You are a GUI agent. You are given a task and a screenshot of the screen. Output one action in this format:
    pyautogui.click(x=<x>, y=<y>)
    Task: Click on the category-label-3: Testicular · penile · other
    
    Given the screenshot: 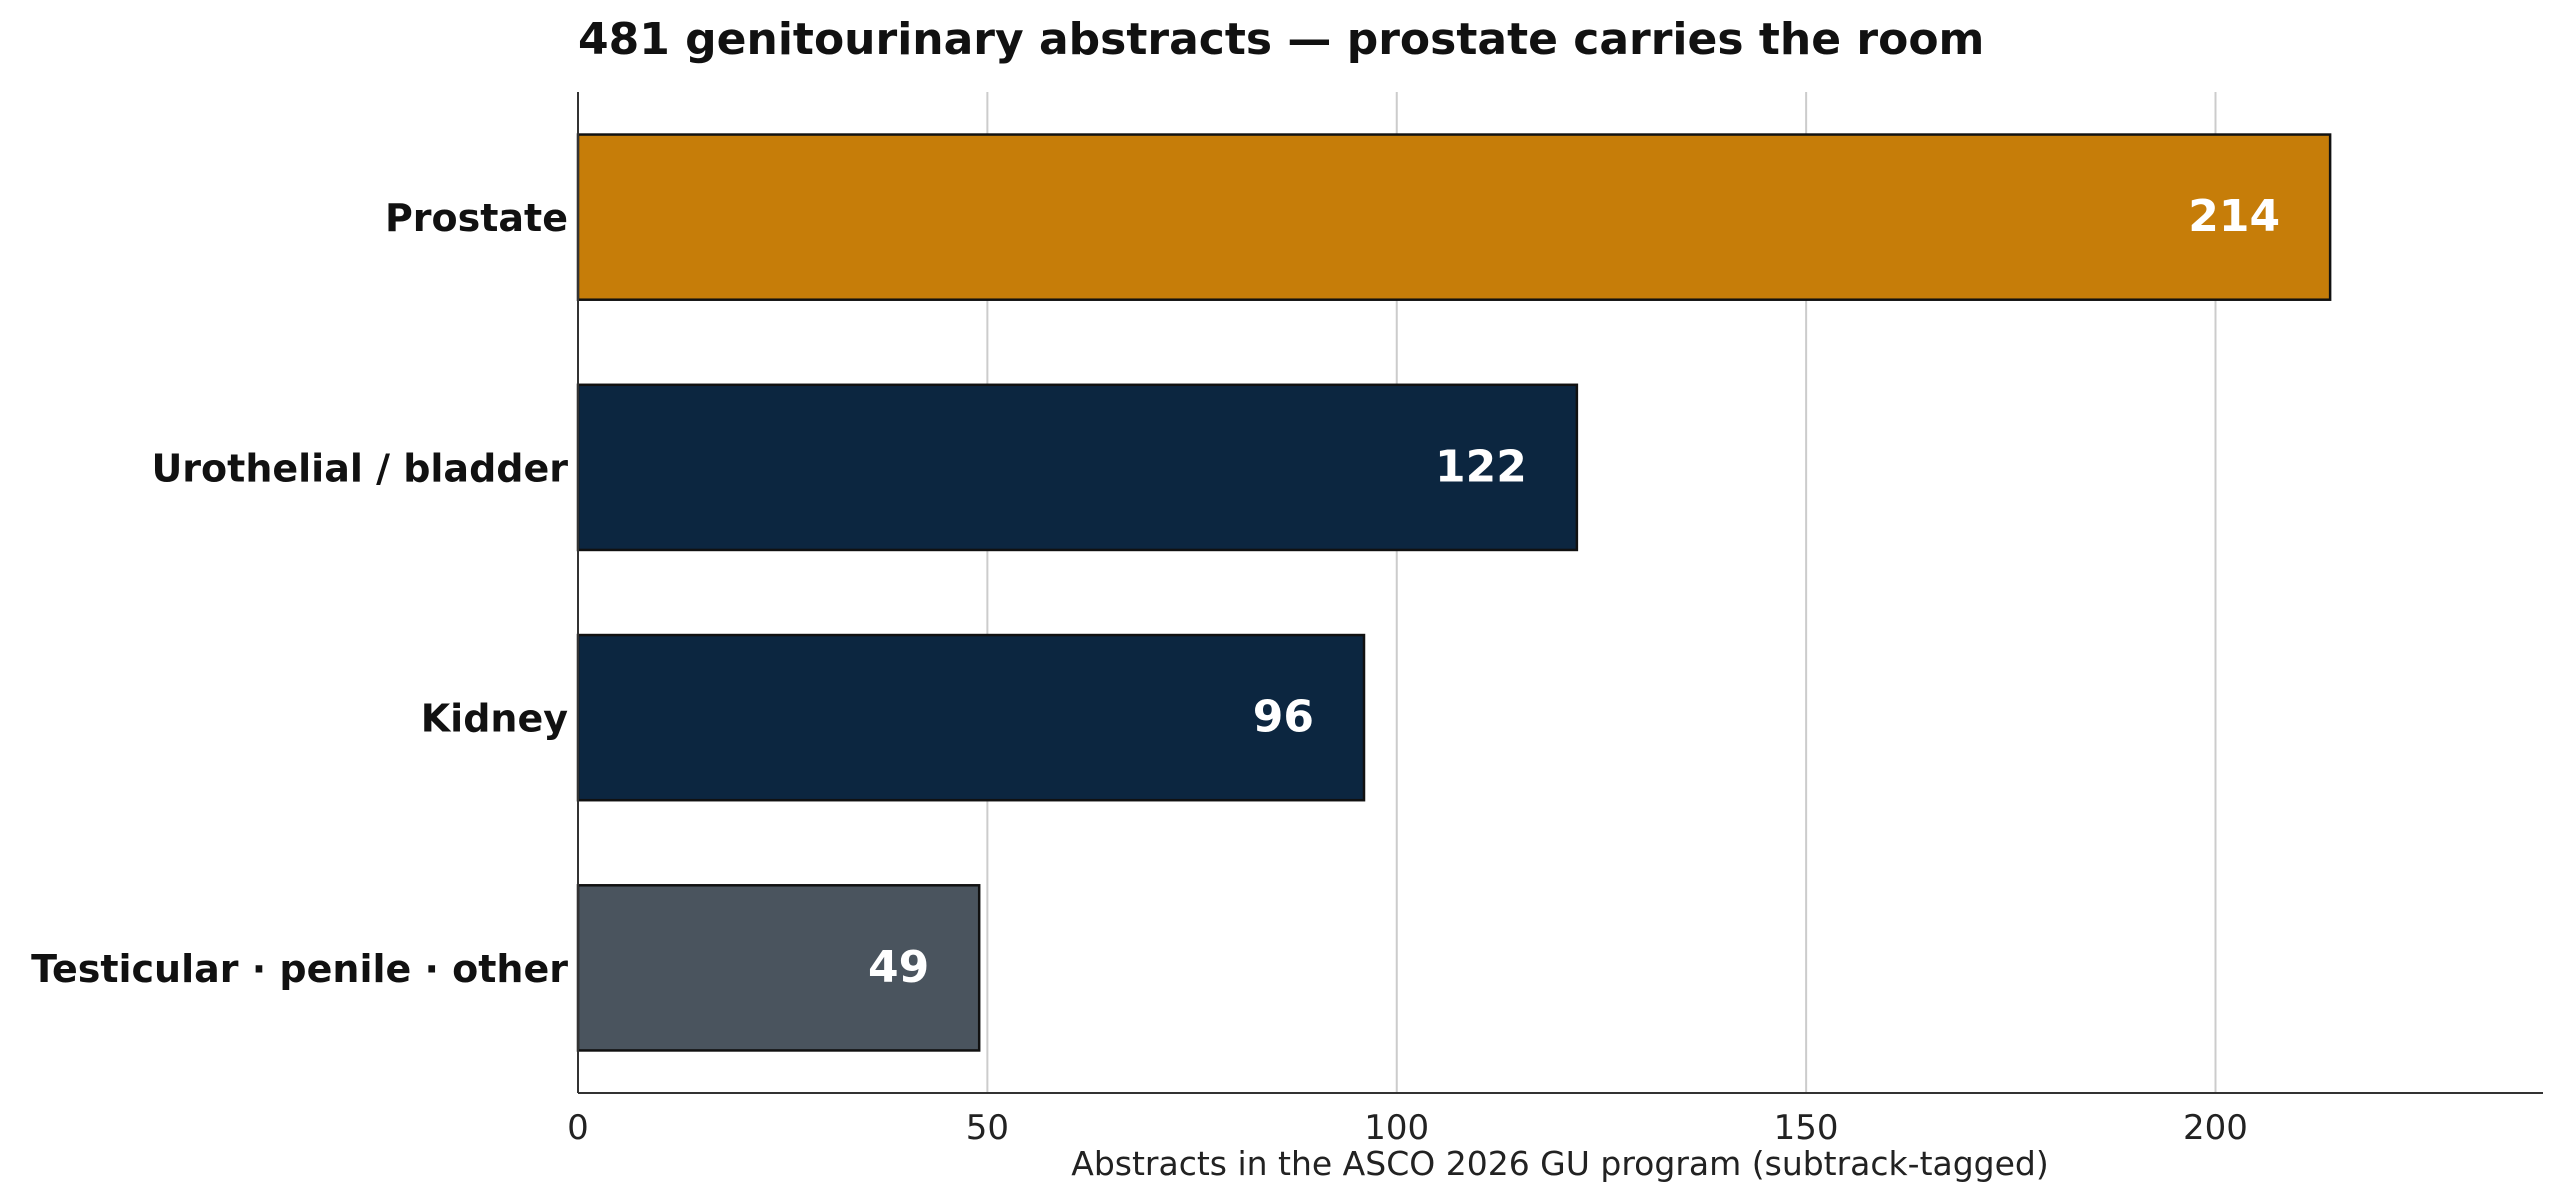 What is the action you would take?
    pyautogui.click(x=299, y=969)
    